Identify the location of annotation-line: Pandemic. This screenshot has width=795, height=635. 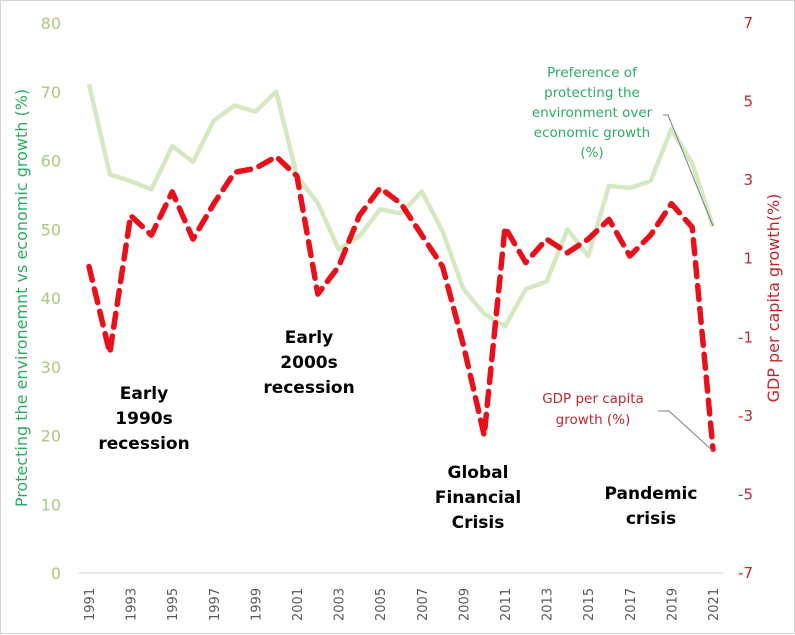
(651, 494).